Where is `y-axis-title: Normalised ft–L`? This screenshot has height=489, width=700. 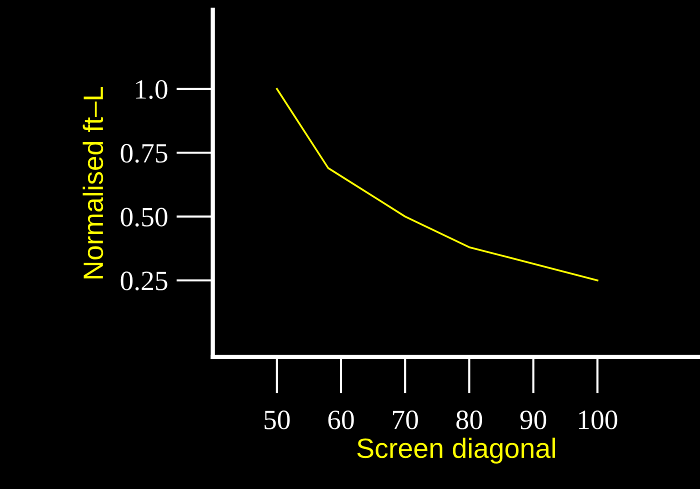 y-axis-title: Normalised ft–L is located at coordinates (93, 182).